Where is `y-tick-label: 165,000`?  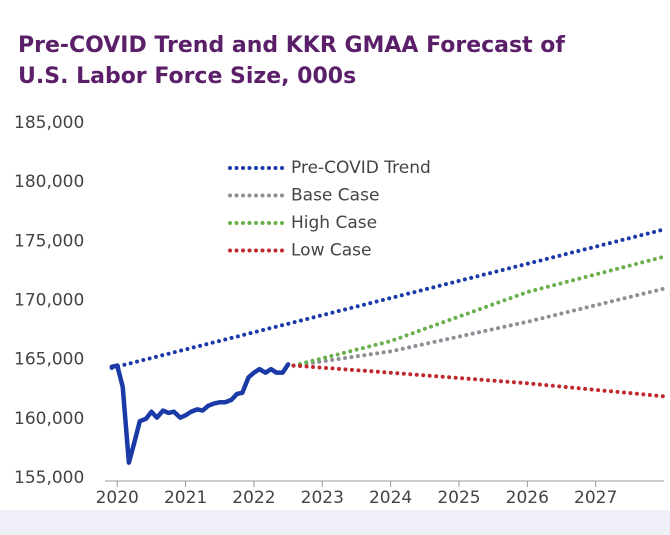
y-tick-label: 165,000 is located at coordinates (49, 360).